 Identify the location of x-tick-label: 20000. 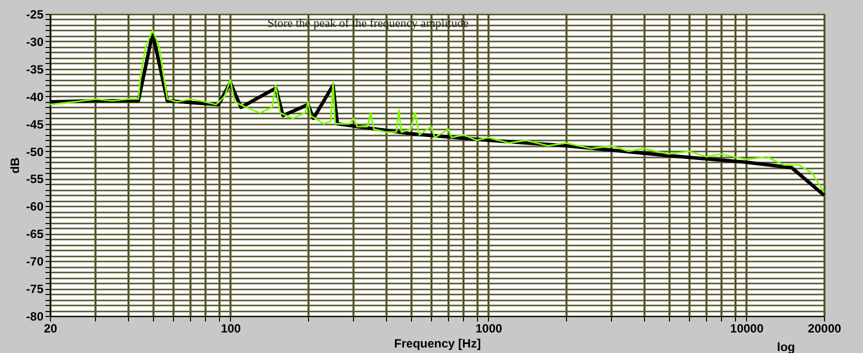
(825, 329).